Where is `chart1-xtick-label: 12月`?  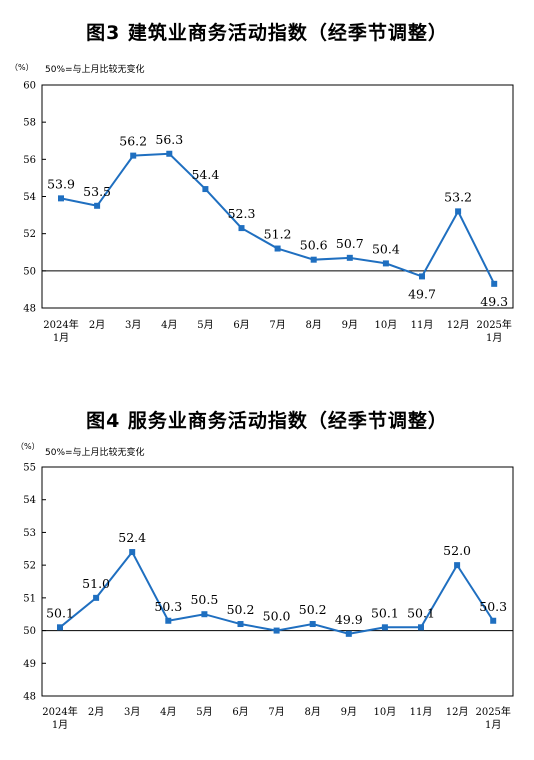
chart1-xtick-label: 12月 is located at coordinates (458, 325).